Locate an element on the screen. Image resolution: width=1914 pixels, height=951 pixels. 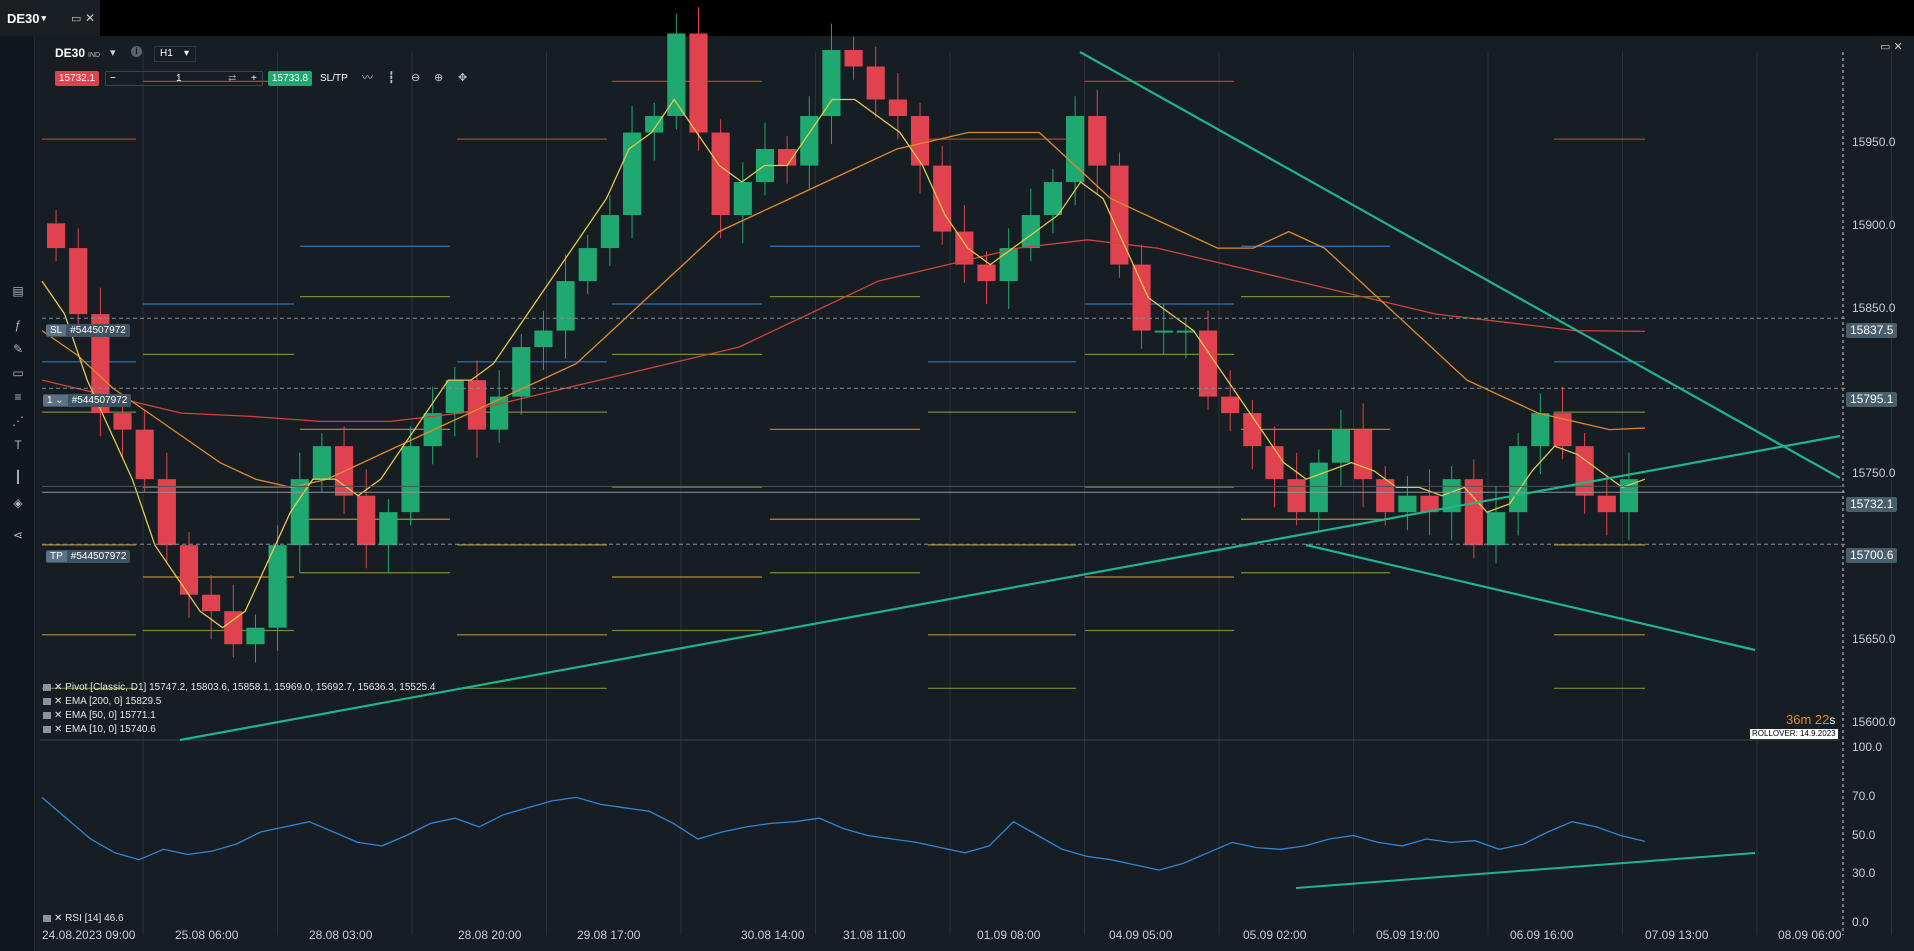
x-tick: 28.08 03:00 is located at coordinates (341, 935).